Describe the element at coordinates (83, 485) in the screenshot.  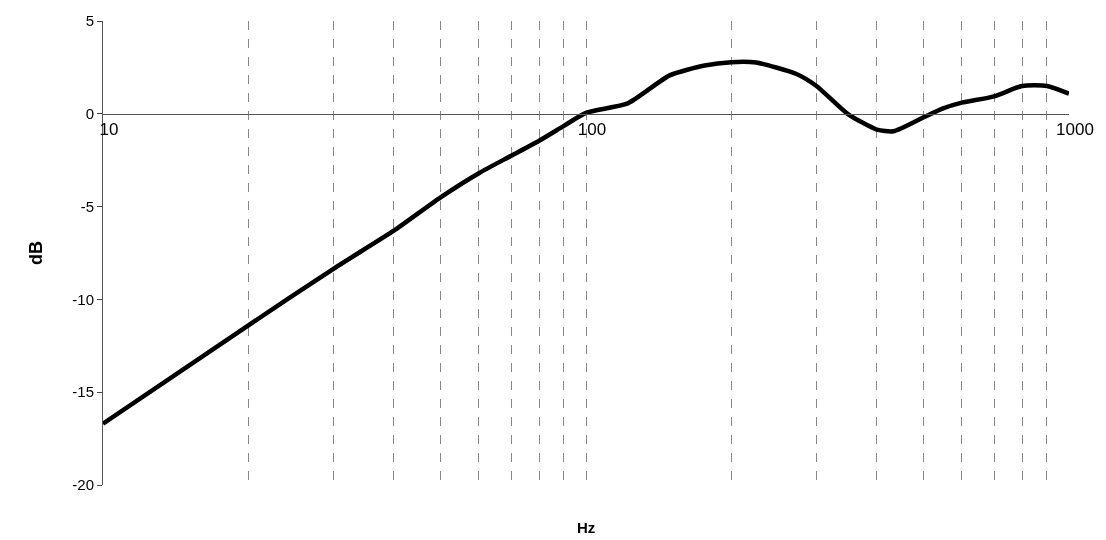
I see `y-tick-label: -20` at that location.